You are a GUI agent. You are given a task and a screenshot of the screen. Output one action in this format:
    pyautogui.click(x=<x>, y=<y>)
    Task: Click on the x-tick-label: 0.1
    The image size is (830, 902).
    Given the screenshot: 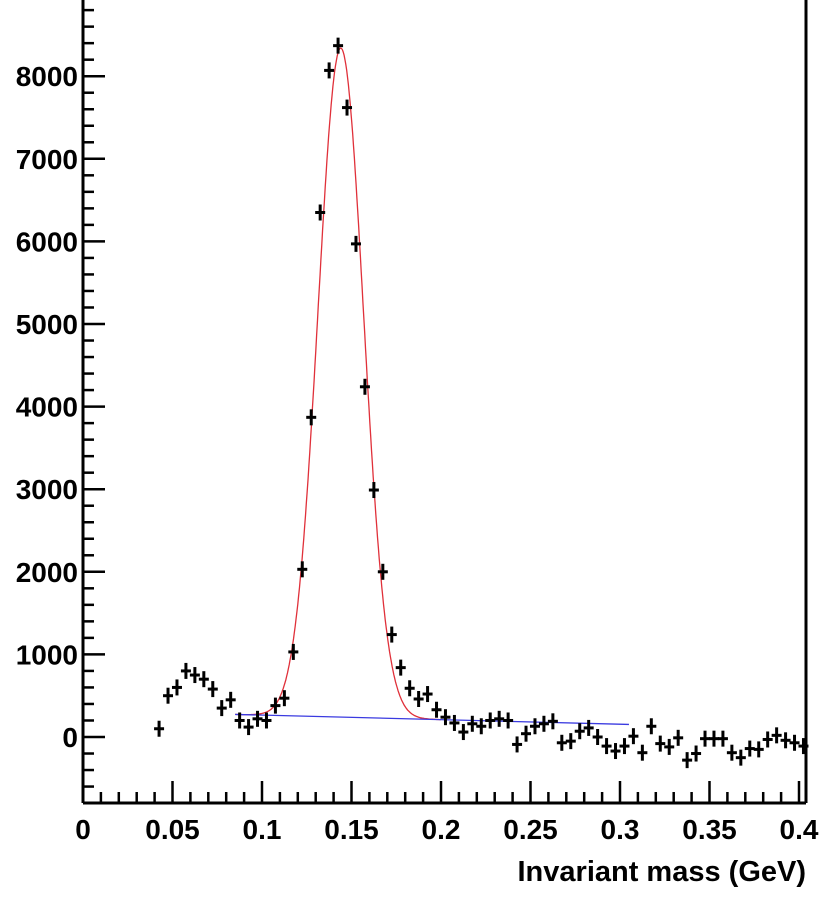 What is the action you would take?
    pyautogui.click(x=262, y=829)
    